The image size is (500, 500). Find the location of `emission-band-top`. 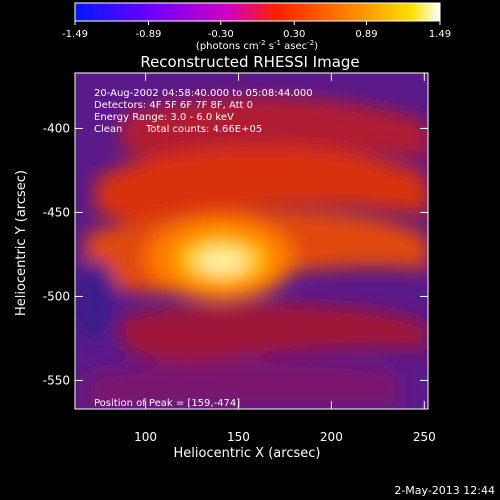

emission-band-top is located at coordinates (274, 129).